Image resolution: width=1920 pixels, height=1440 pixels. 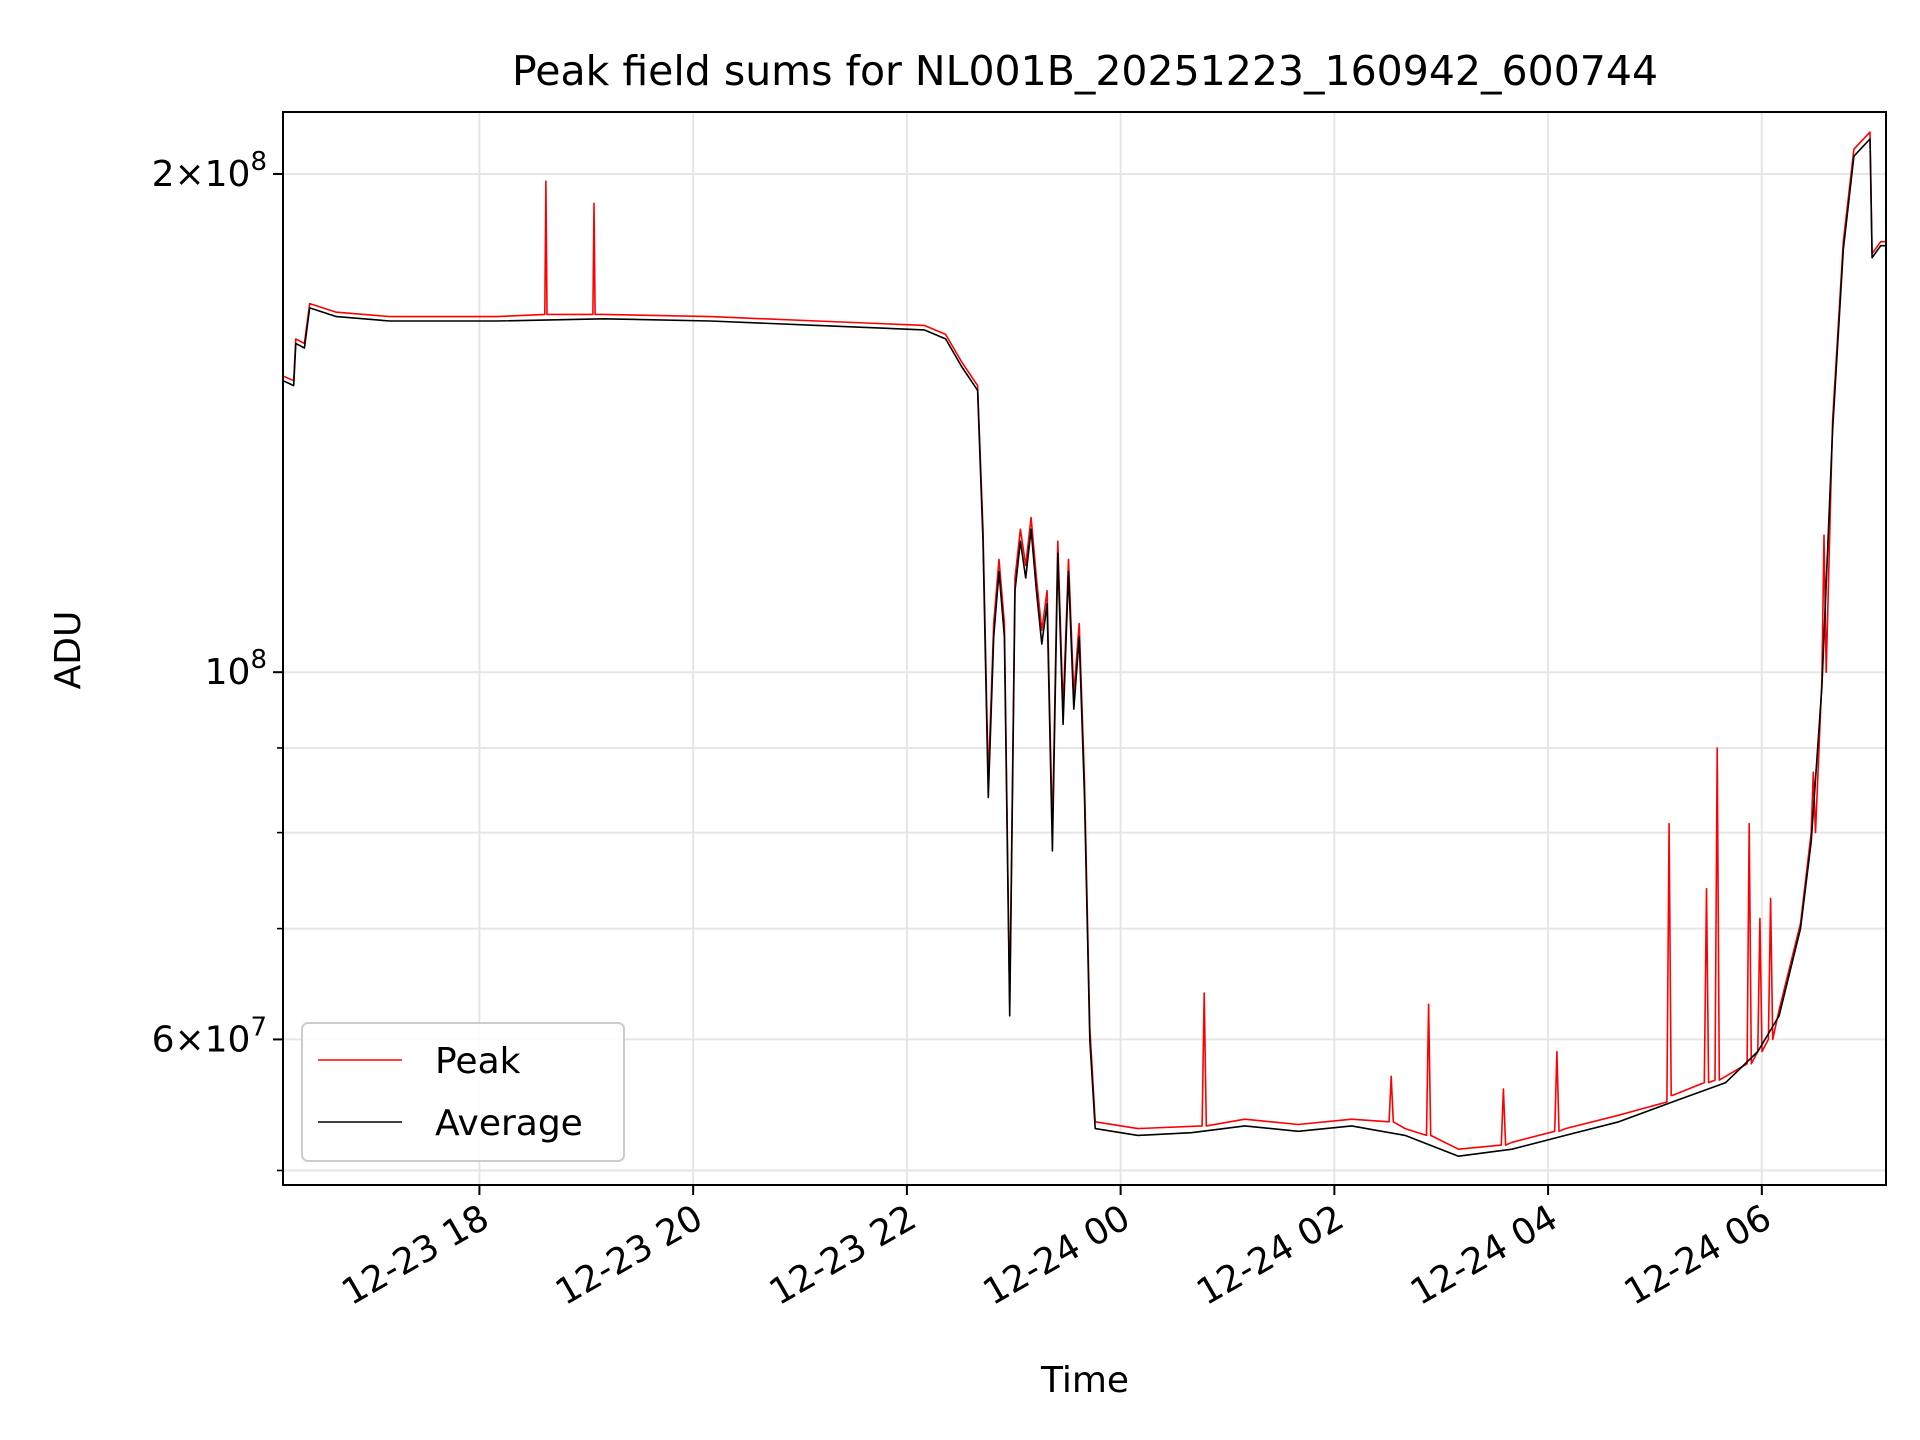 I want to click on legend: Peak Average, so click(x=463, y=1092).